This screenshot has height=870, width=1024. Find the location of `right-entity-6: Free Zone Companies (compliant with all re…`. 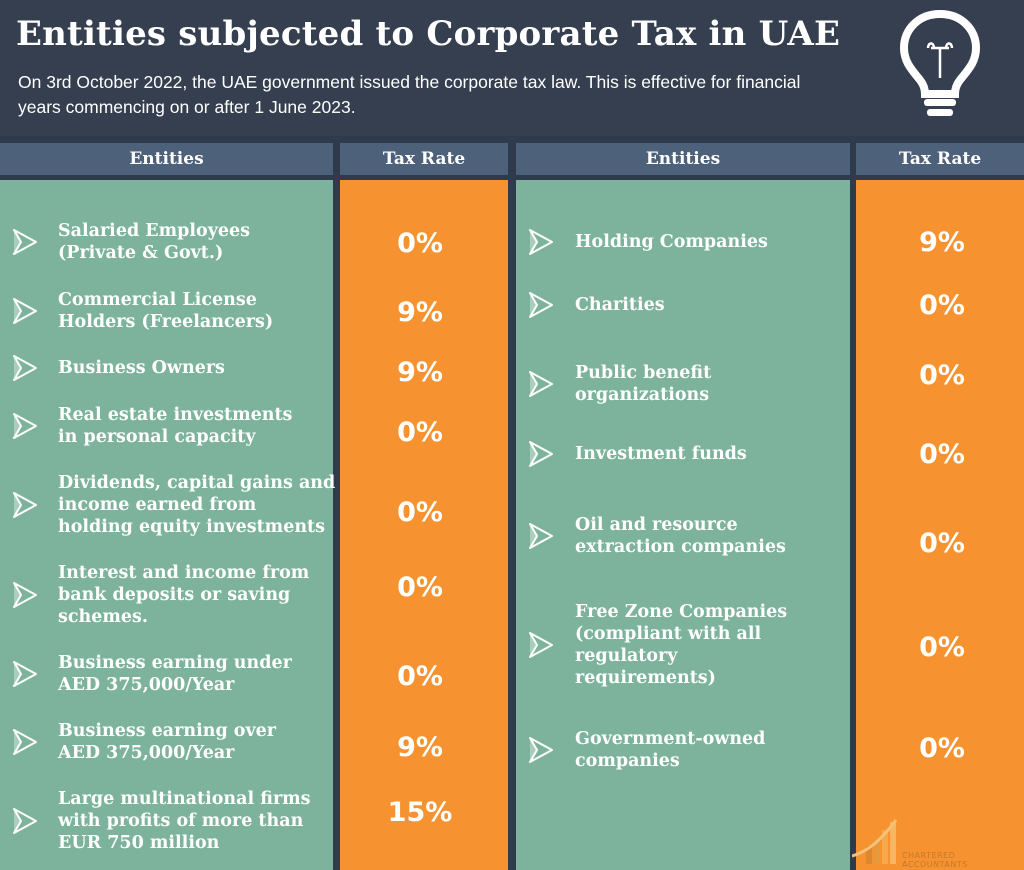

right-entity-6: Free Zone Companies (compliant with all re… is located at coordinates (681, 645).